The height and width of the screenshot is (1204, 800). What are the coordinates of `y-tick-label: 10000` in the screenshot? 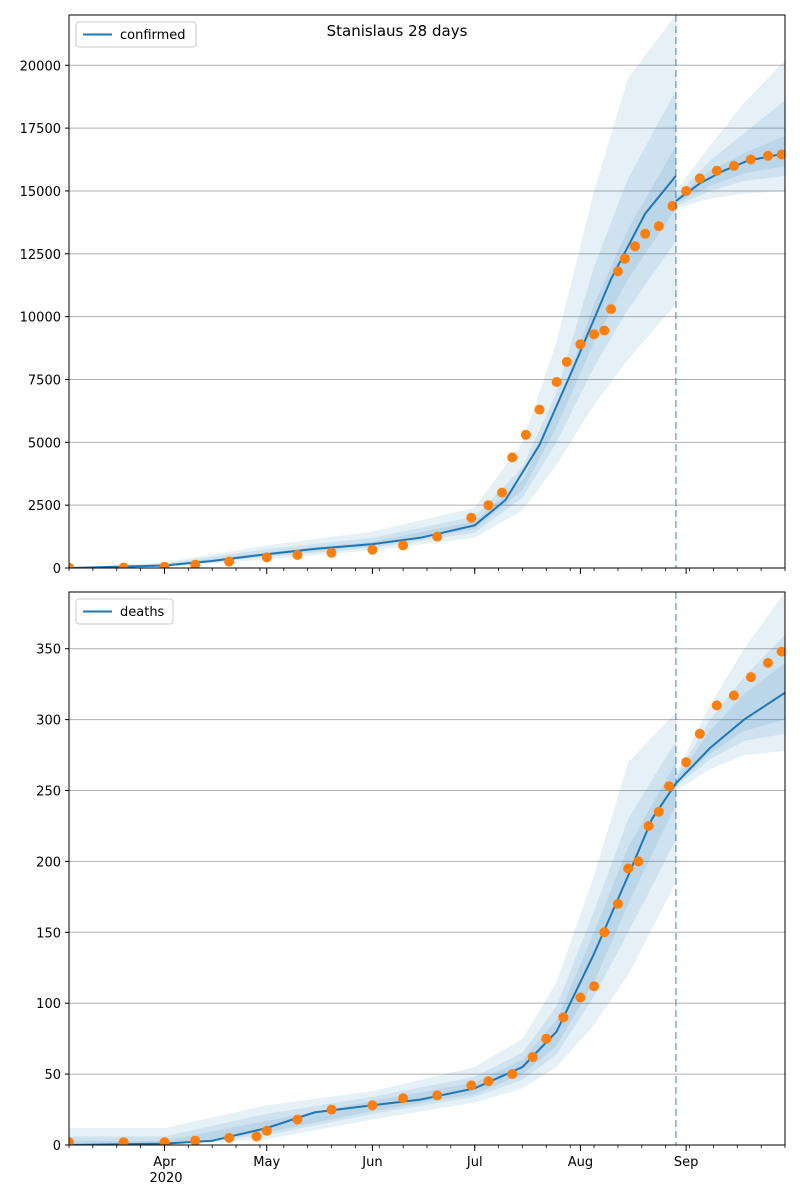 It's located at (40, 318).